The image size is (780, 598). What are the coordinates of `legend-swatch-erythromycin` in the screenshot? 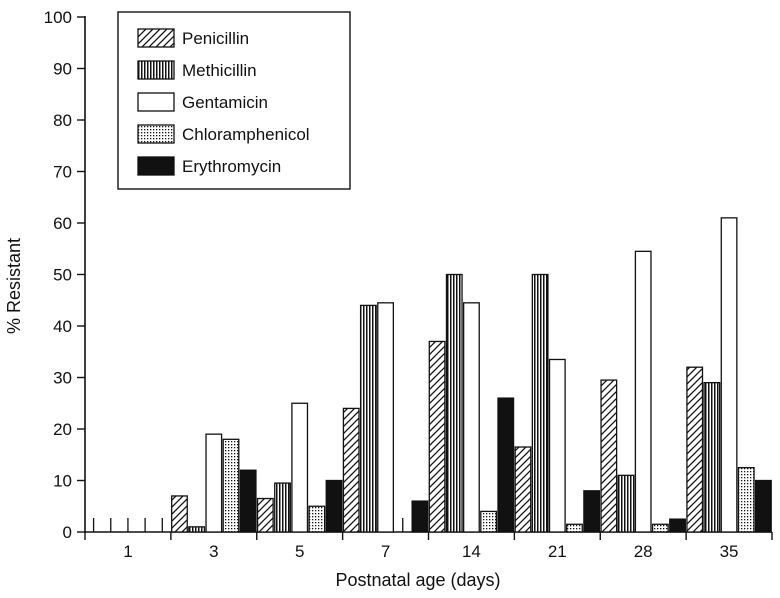 It's located at (156, 166).